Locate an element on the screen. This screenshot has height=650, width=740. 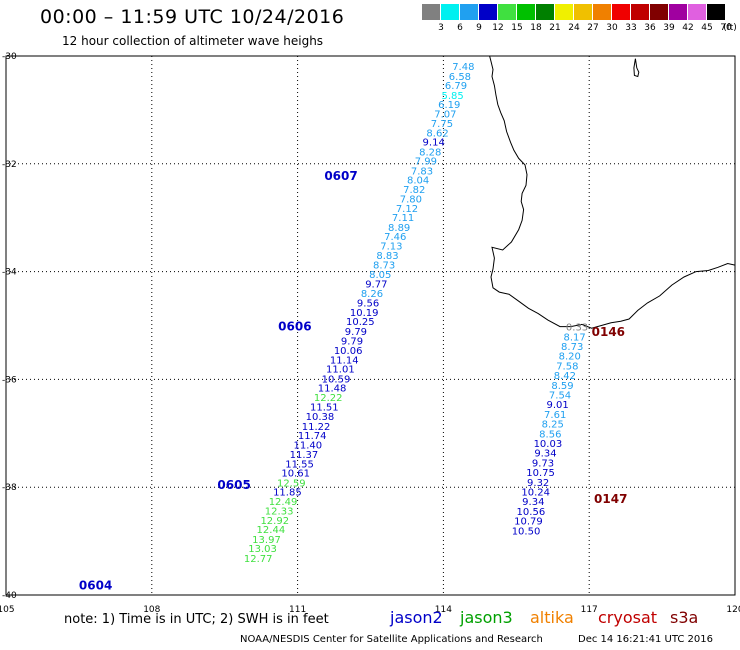
pass-number-label: 0604 is located at coordinates (95, 585).